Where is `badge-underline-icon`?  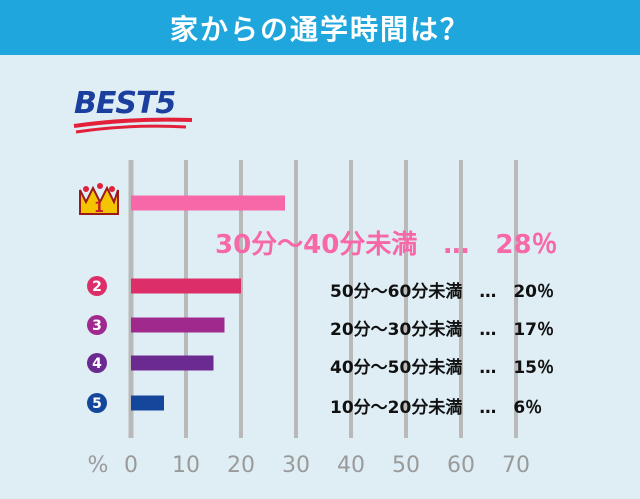 badge-underline-icon is located at coordinates (133, 125).